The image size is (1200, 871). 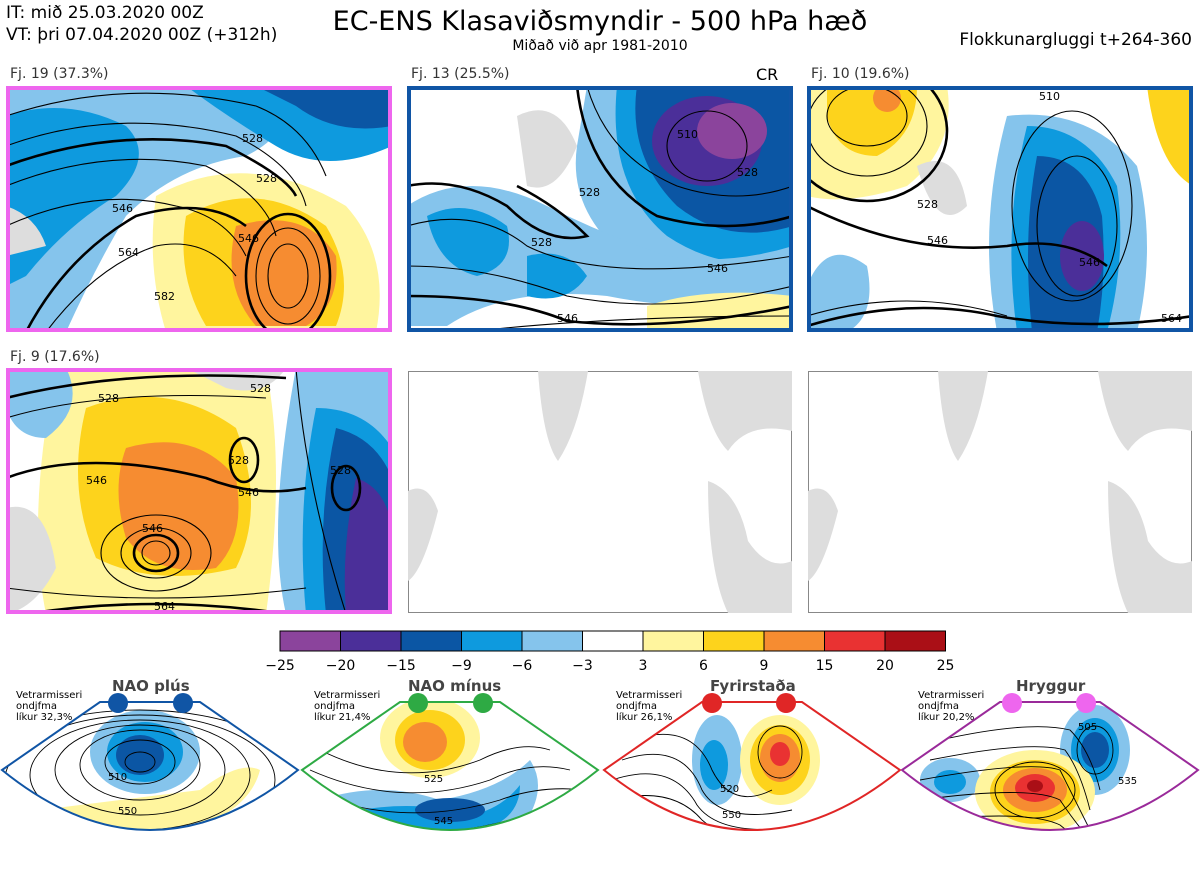 What do you see at coordinates (1075, 40) in the screenshot?
I see `classification-window: Flokkunargluggi t+264-360` at bounding box center [1075, 40].